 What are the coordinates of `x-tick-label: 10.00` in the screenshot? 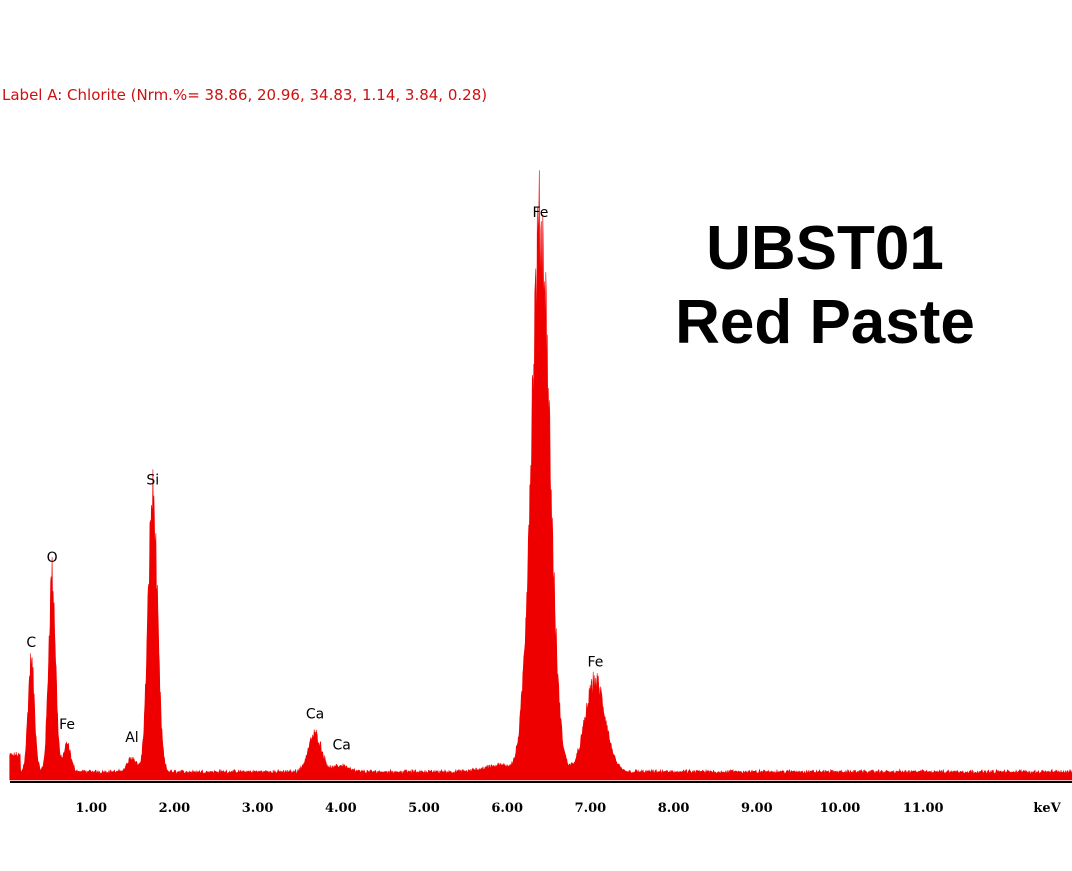 It's located at (840, 808).